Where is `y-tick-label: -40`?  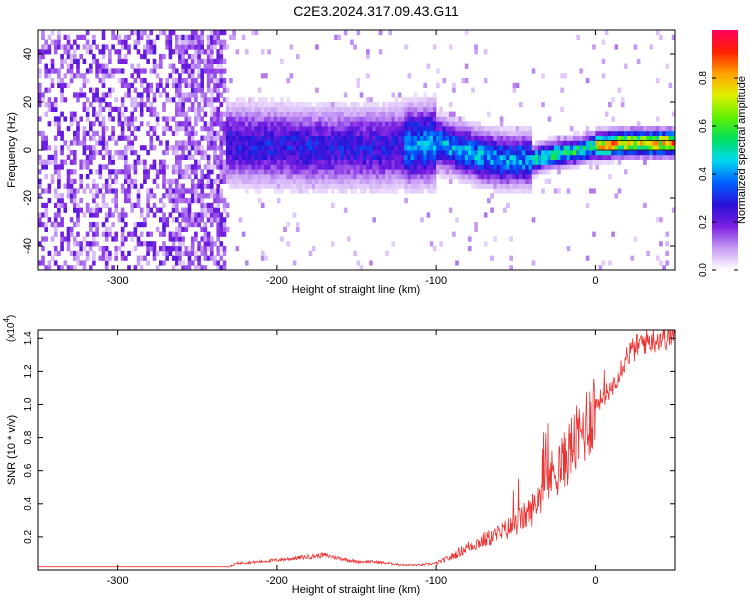
y-tick-label: -40 is located at coordinates (28, 246).